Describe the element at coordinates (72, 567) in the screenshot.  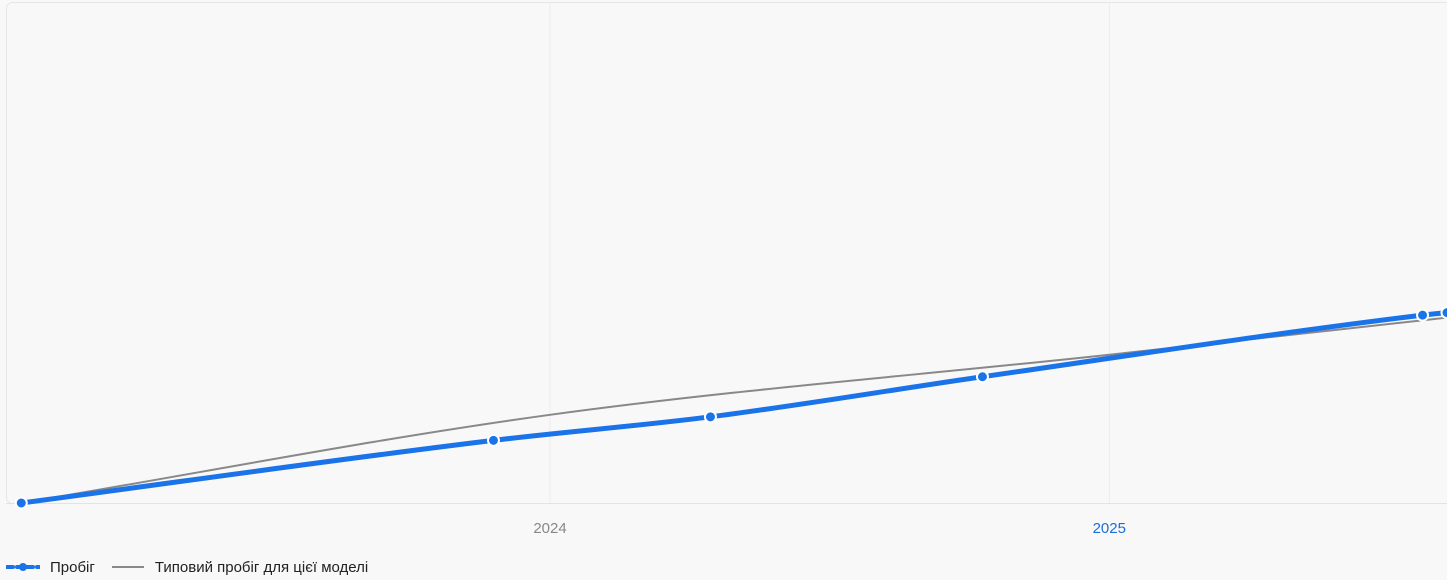
I see `legend-label-mileage: Пробіг` at that location.